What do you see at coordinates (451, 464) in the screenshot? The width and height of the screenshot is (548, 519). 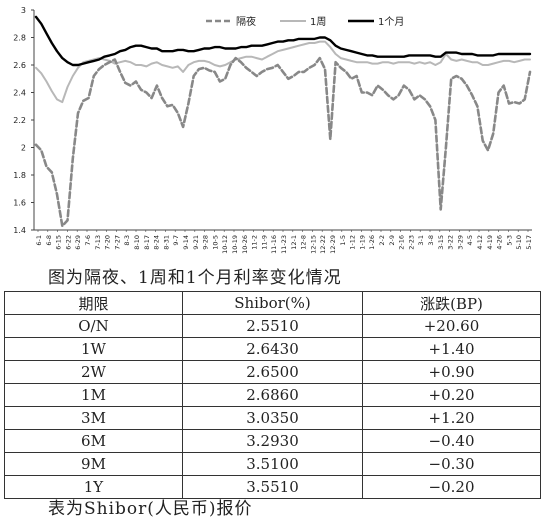 I see `cell-change: −0.30` at bounding box center [451, 464].